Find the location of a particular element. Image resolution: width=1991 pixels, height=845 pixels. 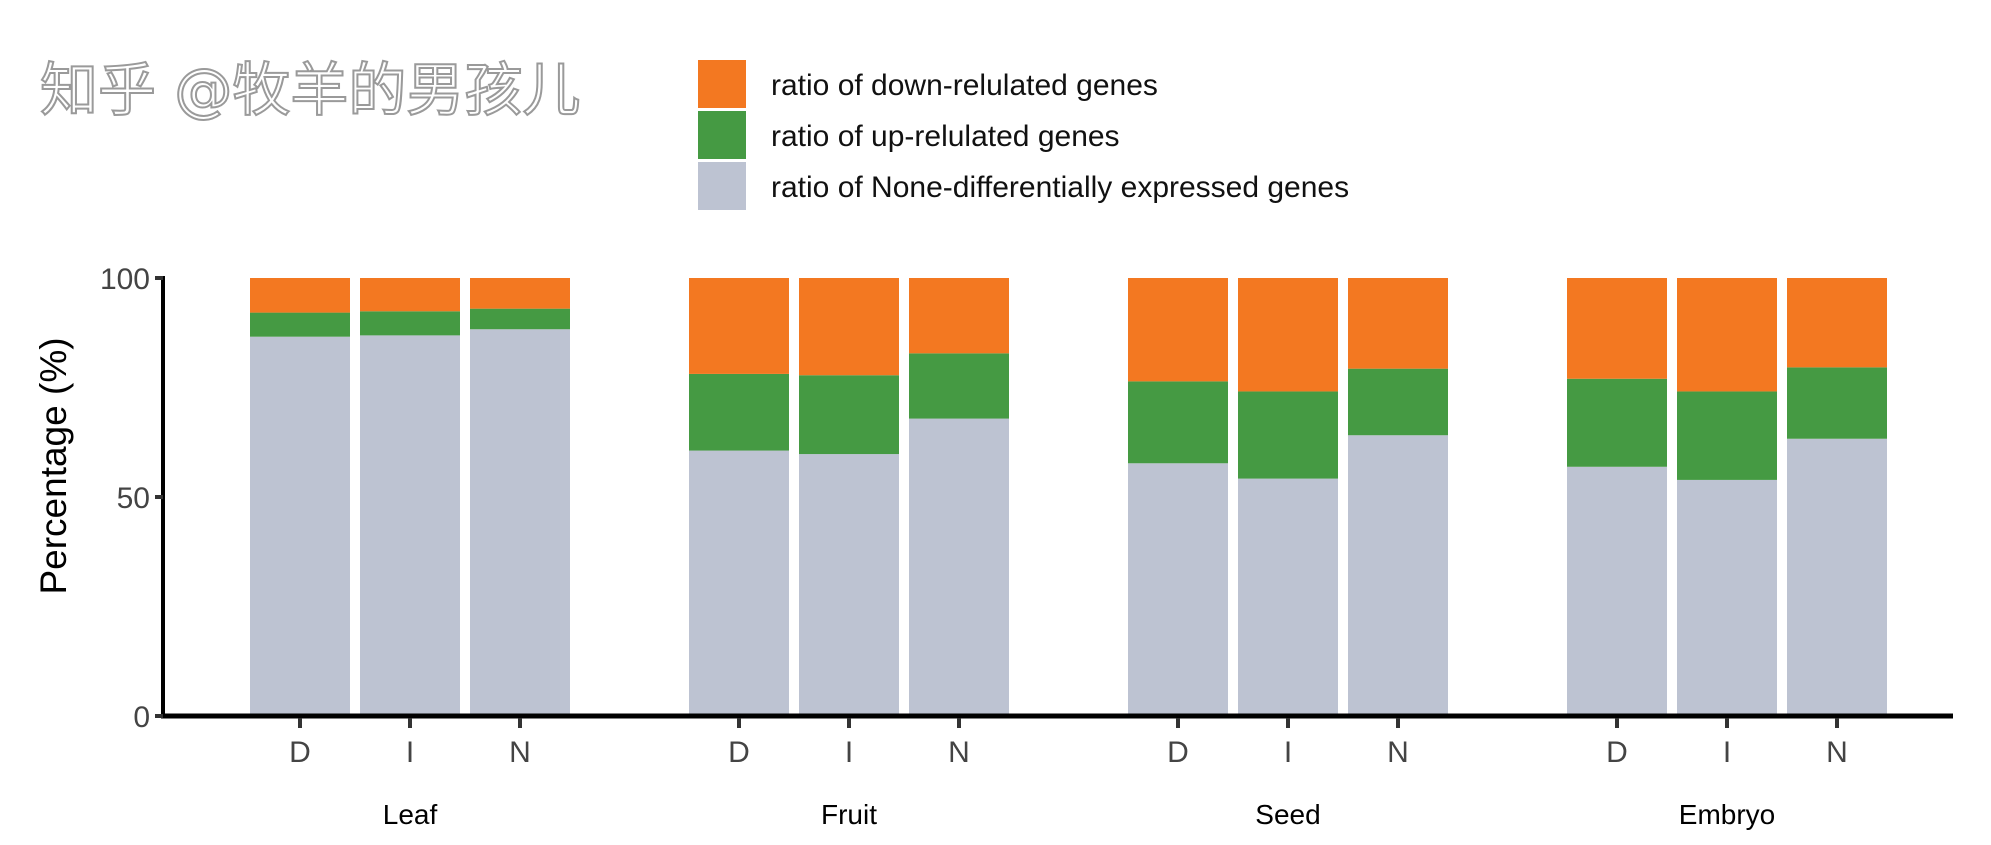

legend-label: ratio of up-relulated genes is located at coordinates (945, 136).